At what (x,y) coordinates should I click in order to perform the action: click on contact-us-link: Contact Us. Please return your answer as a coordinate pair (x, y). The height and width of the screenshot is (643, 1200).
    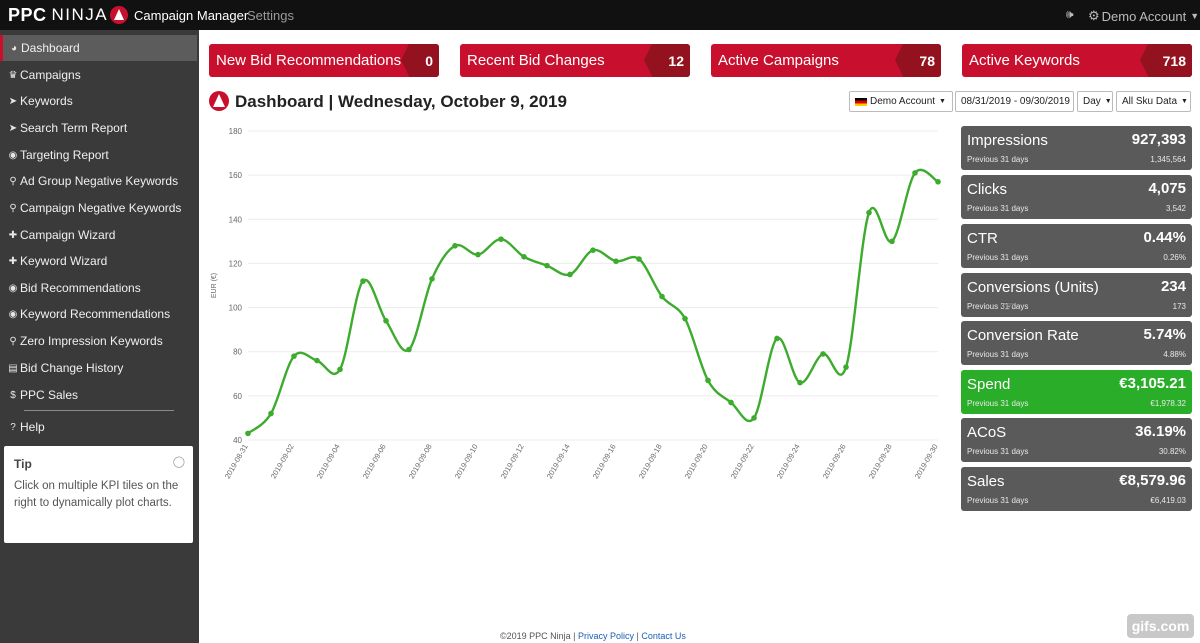
    Looking at the image, I should click on (663, 636).